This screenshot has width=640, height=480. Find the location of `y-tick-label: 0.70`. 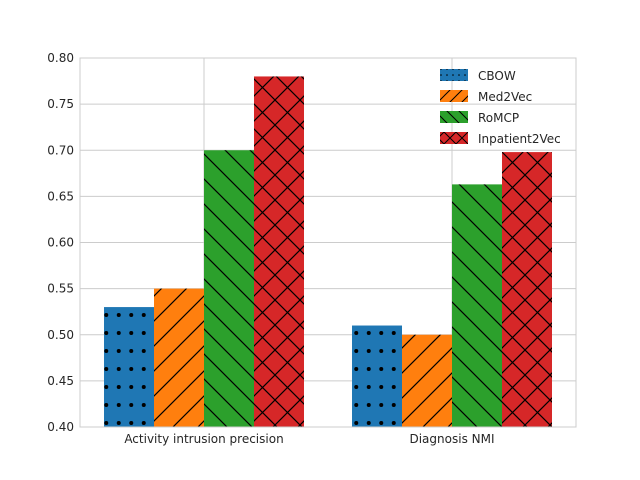

y-tick-label: 0.70 is located at coordinates (60, 150).